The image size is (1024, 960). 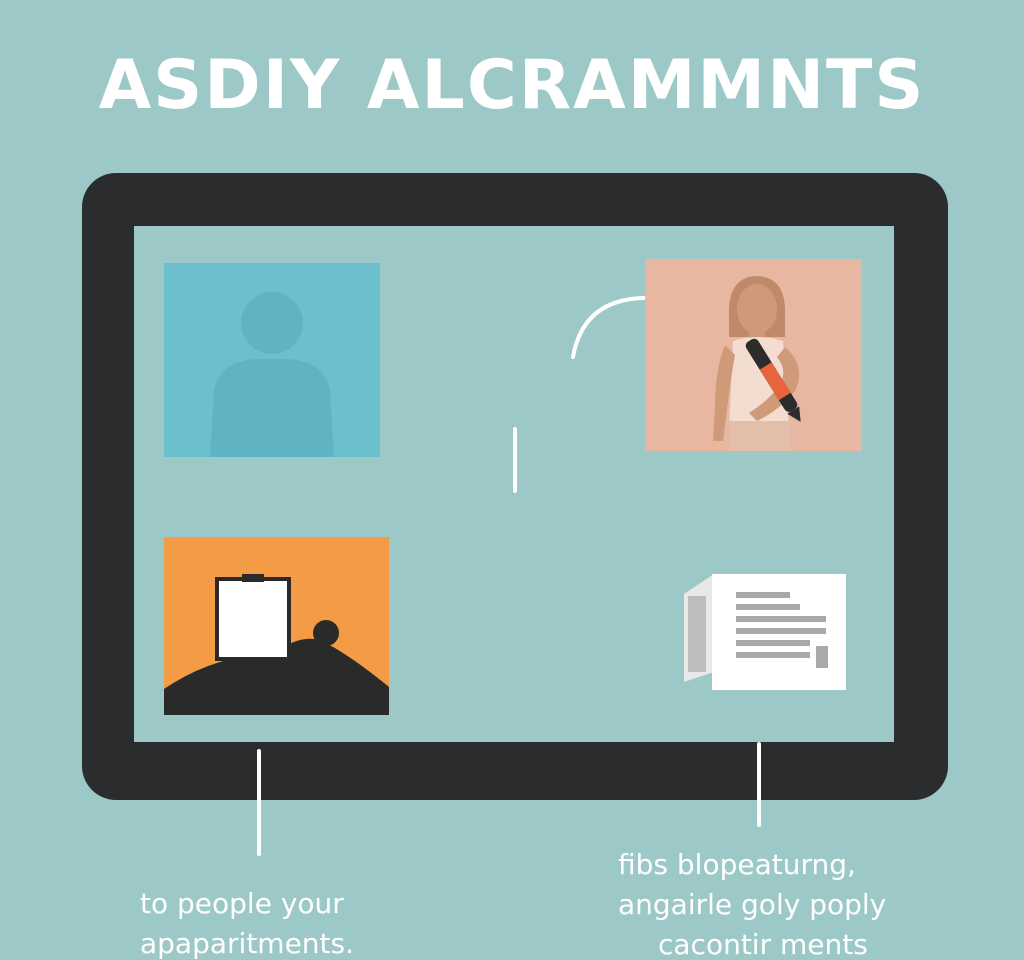 What do you see at coordinates (276, 644) in the screenshot?
I see `easel-landscape-icon` at bounding box center [276, 644].